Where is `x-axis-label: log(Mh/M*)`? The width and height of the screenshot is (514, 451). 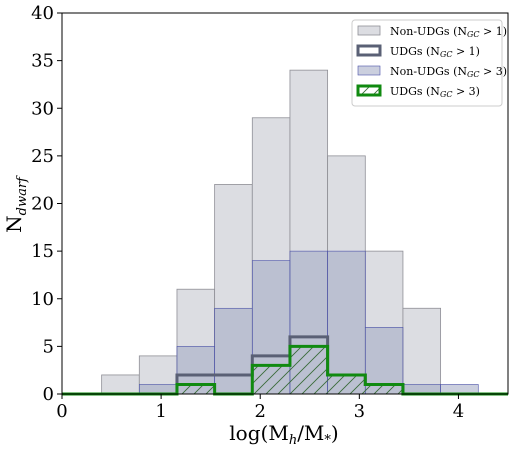
x-axis-label: log(Mh/M*) is located at coordinates (283, 434).